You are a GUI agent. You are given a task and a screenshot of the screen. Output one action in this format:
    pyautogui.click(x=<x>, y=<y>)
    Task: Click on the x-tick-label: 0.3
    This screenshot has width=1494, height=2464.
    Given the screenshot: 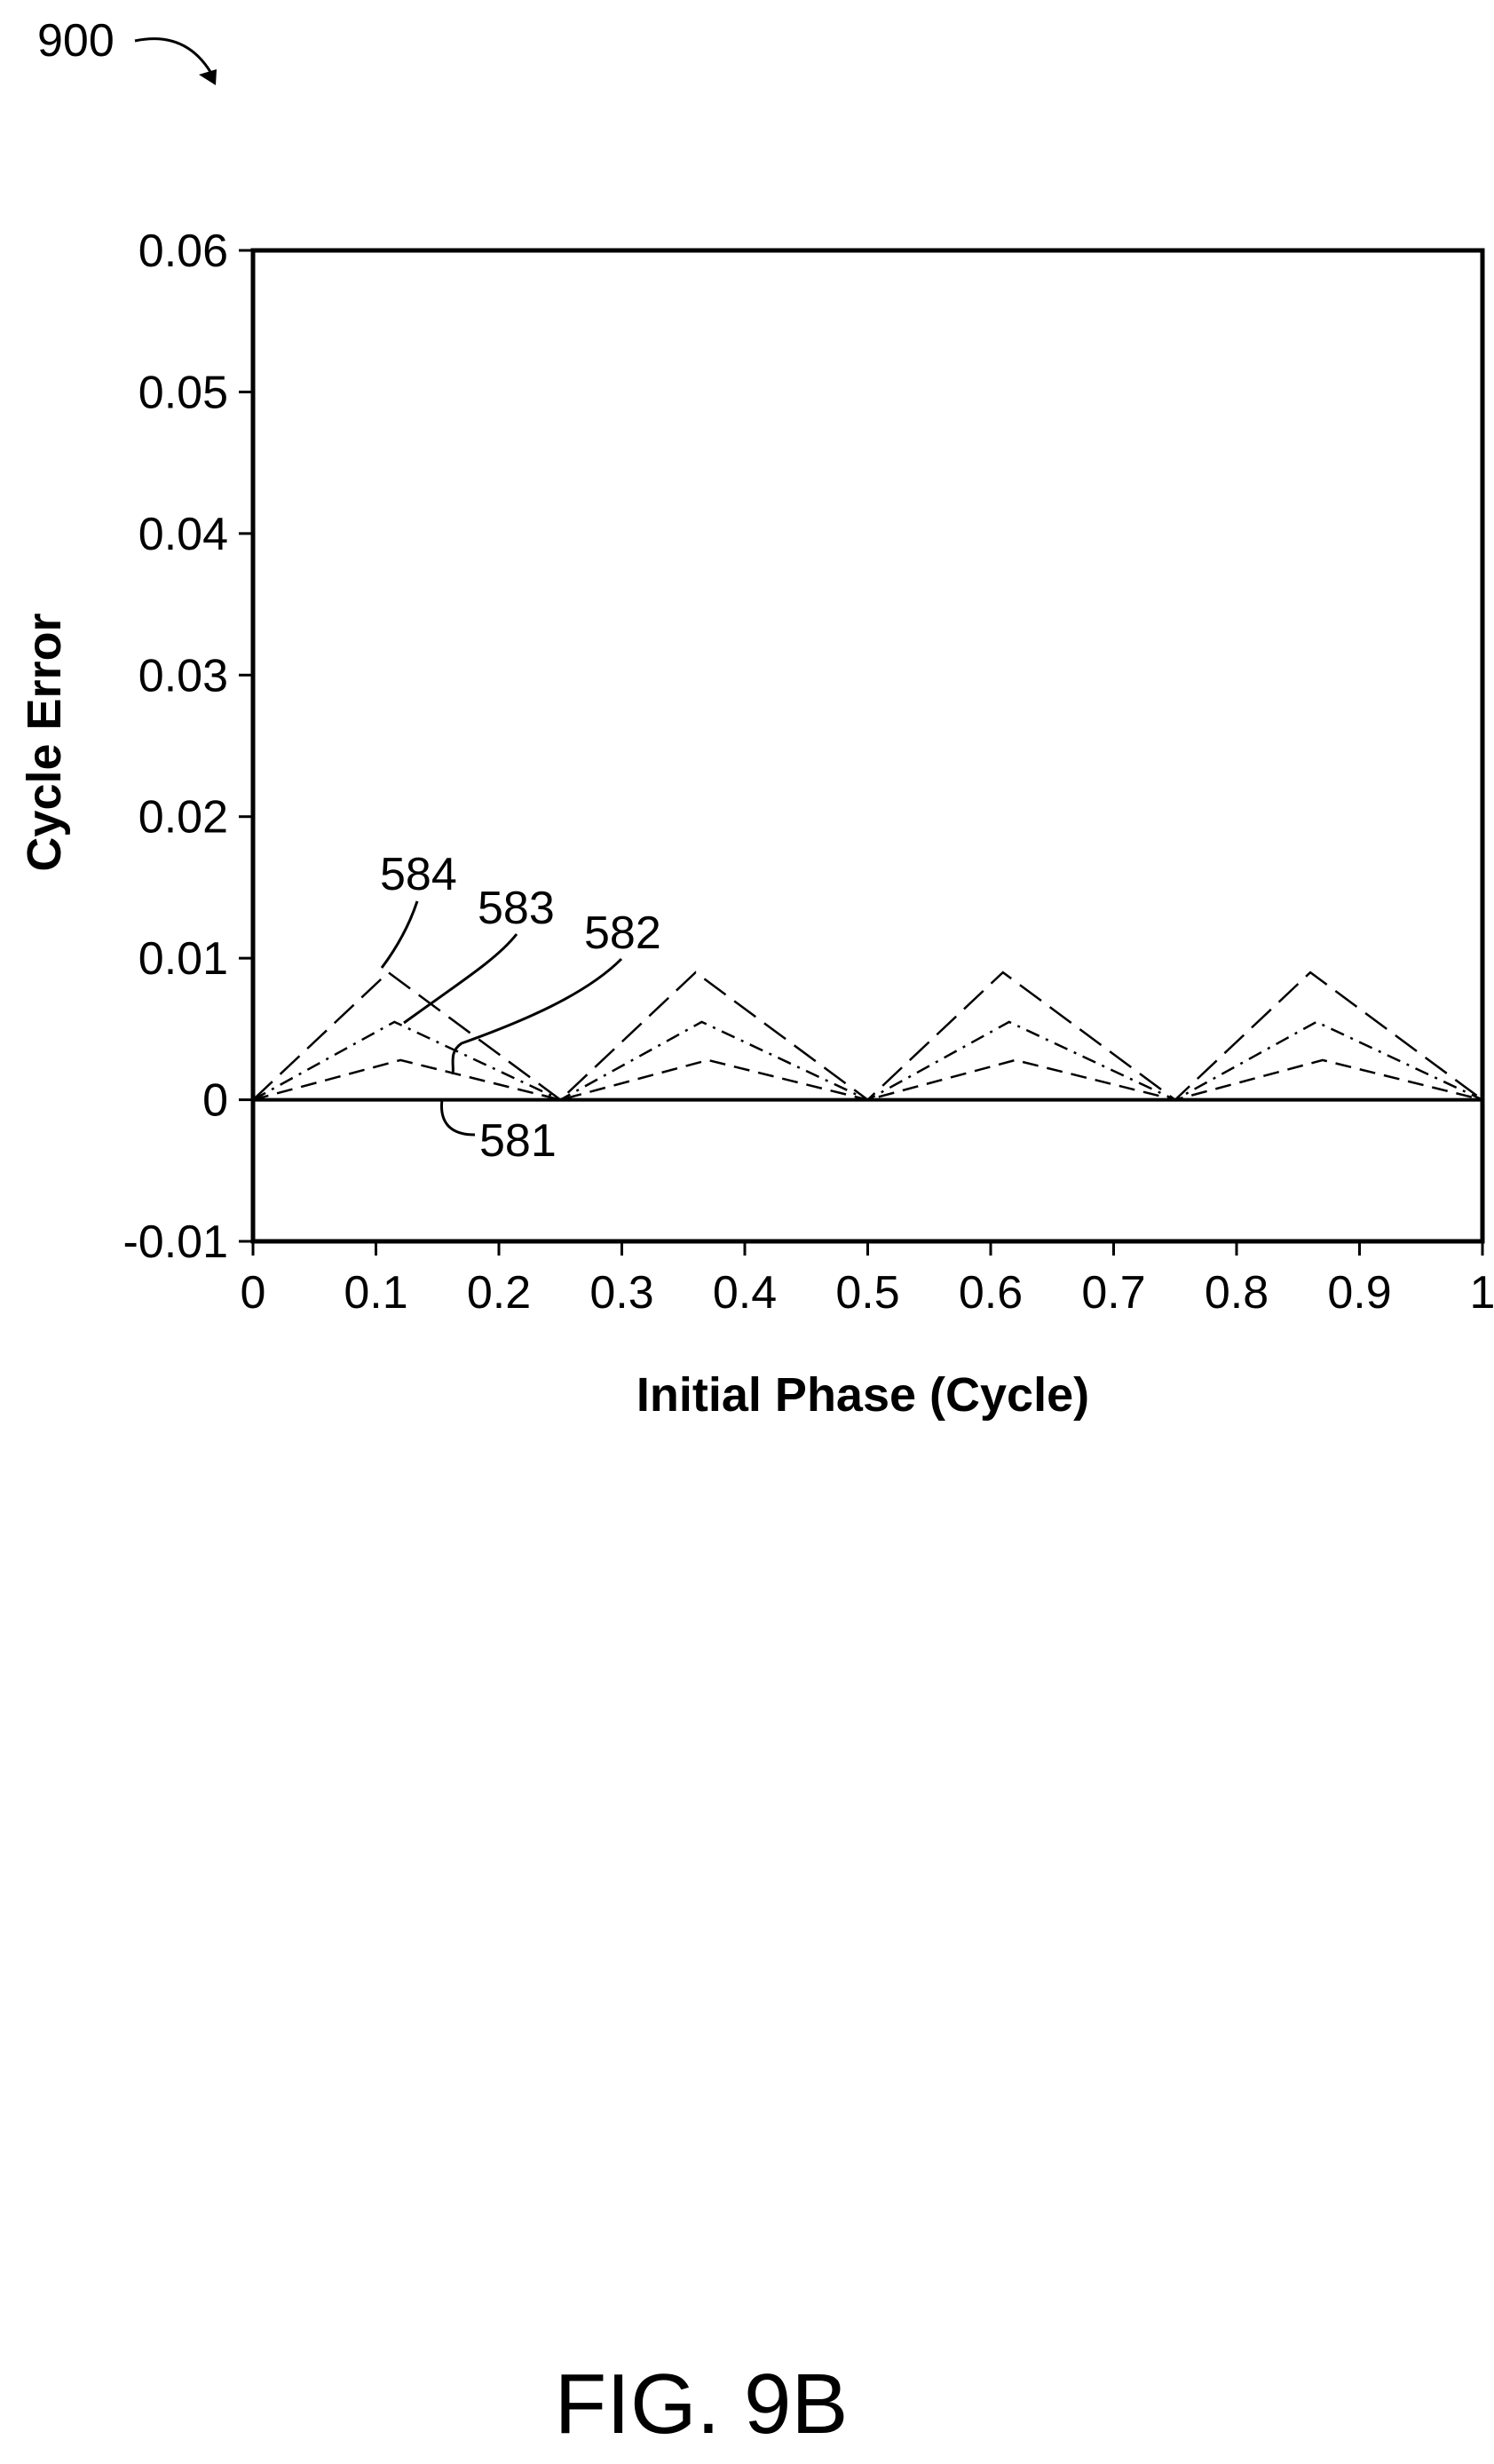 What is the action you would take?
    pyautogui.click(x=621, y=1293)
    